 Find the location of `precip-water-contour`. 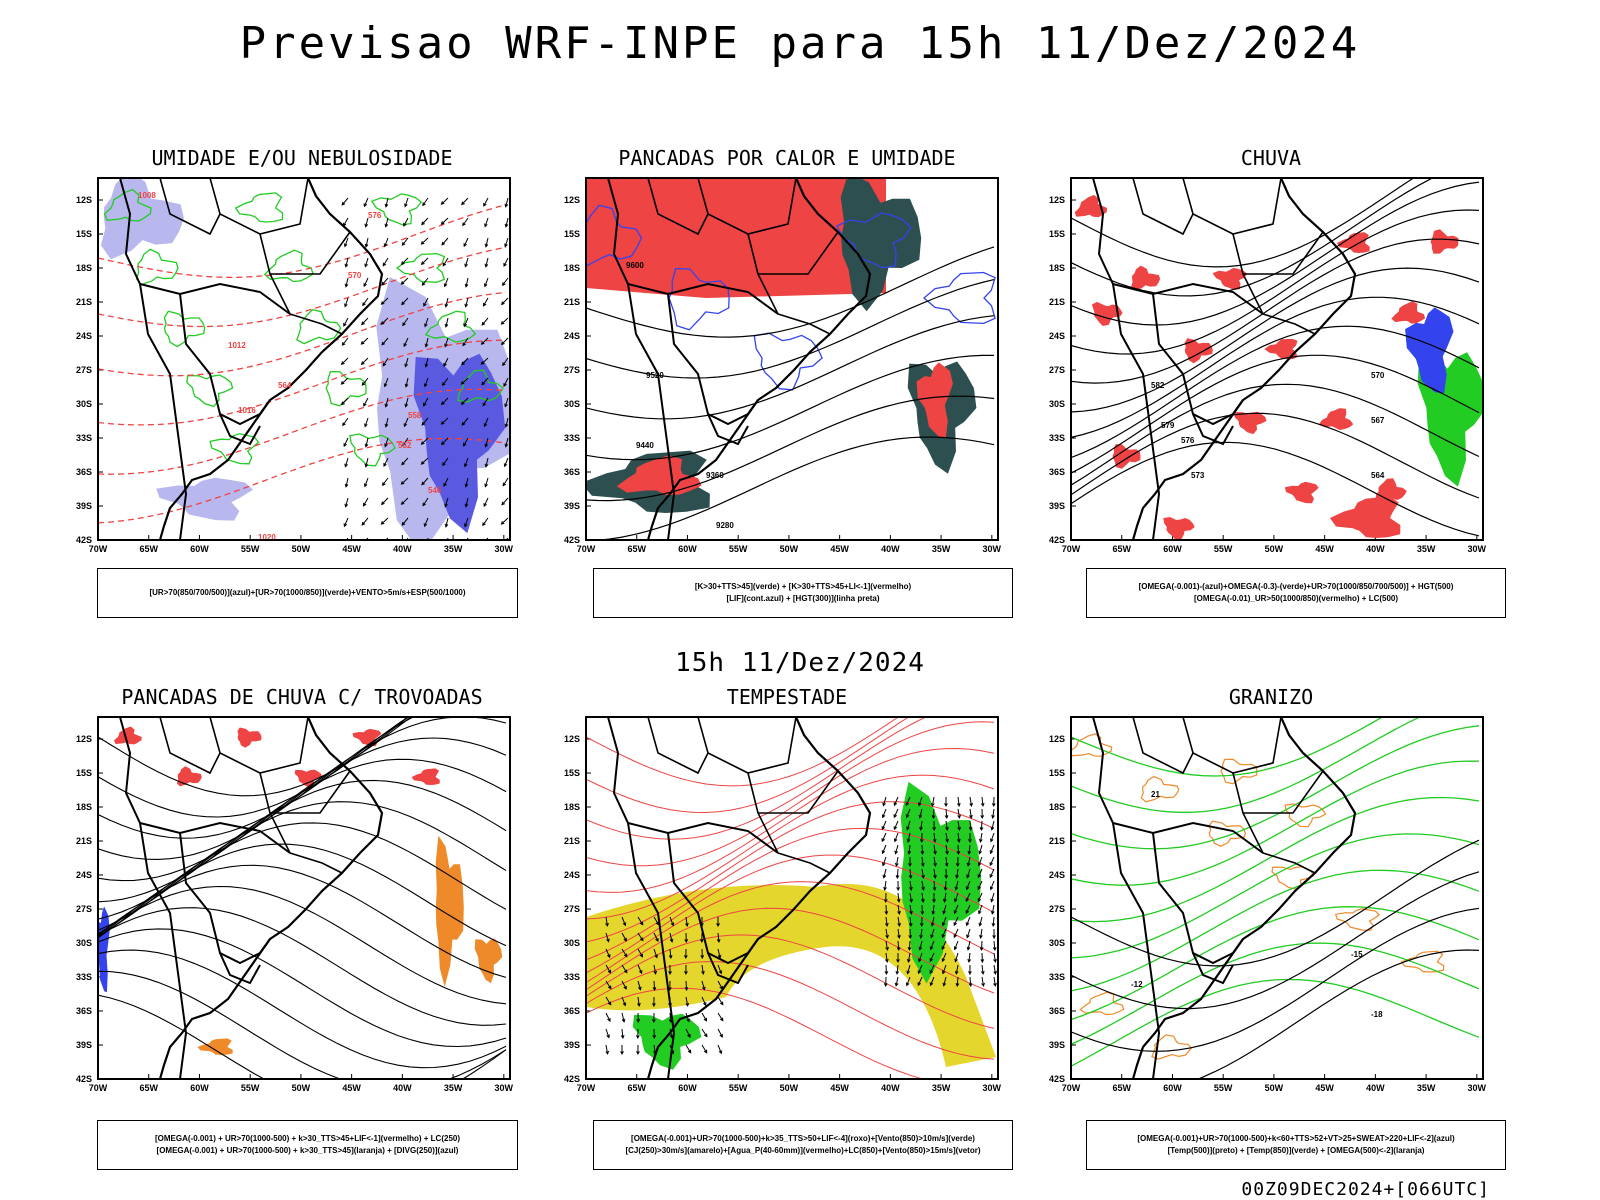

precip-water-contour is located at coordinates (790, 872).